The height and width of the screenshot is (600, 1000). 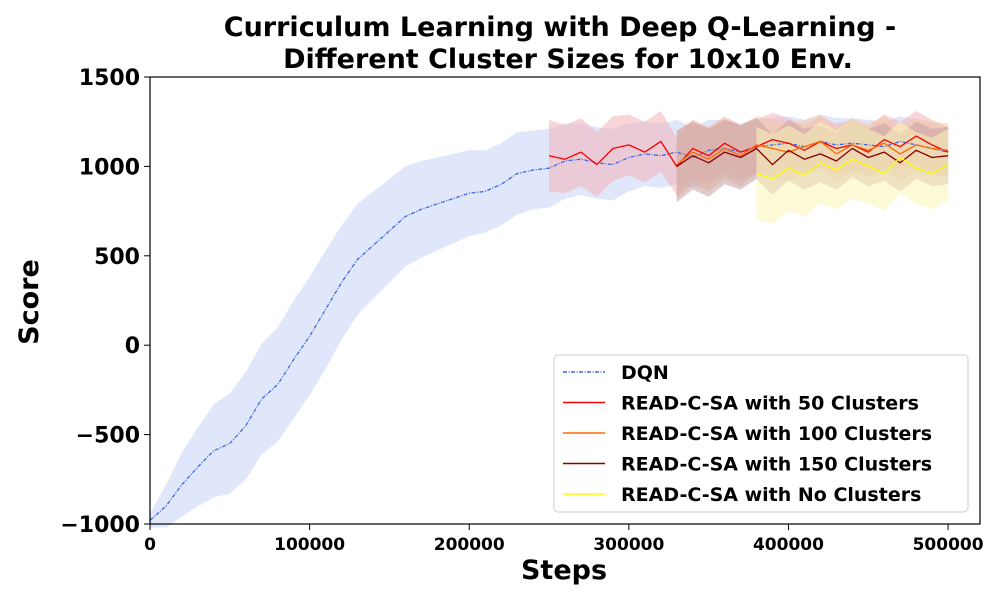 What do you see at coordinates (776, 465) in the screenshot?
I see `legend-label-3: READ-C-SA with 150 Clusters` at bounding box center [776, 465].